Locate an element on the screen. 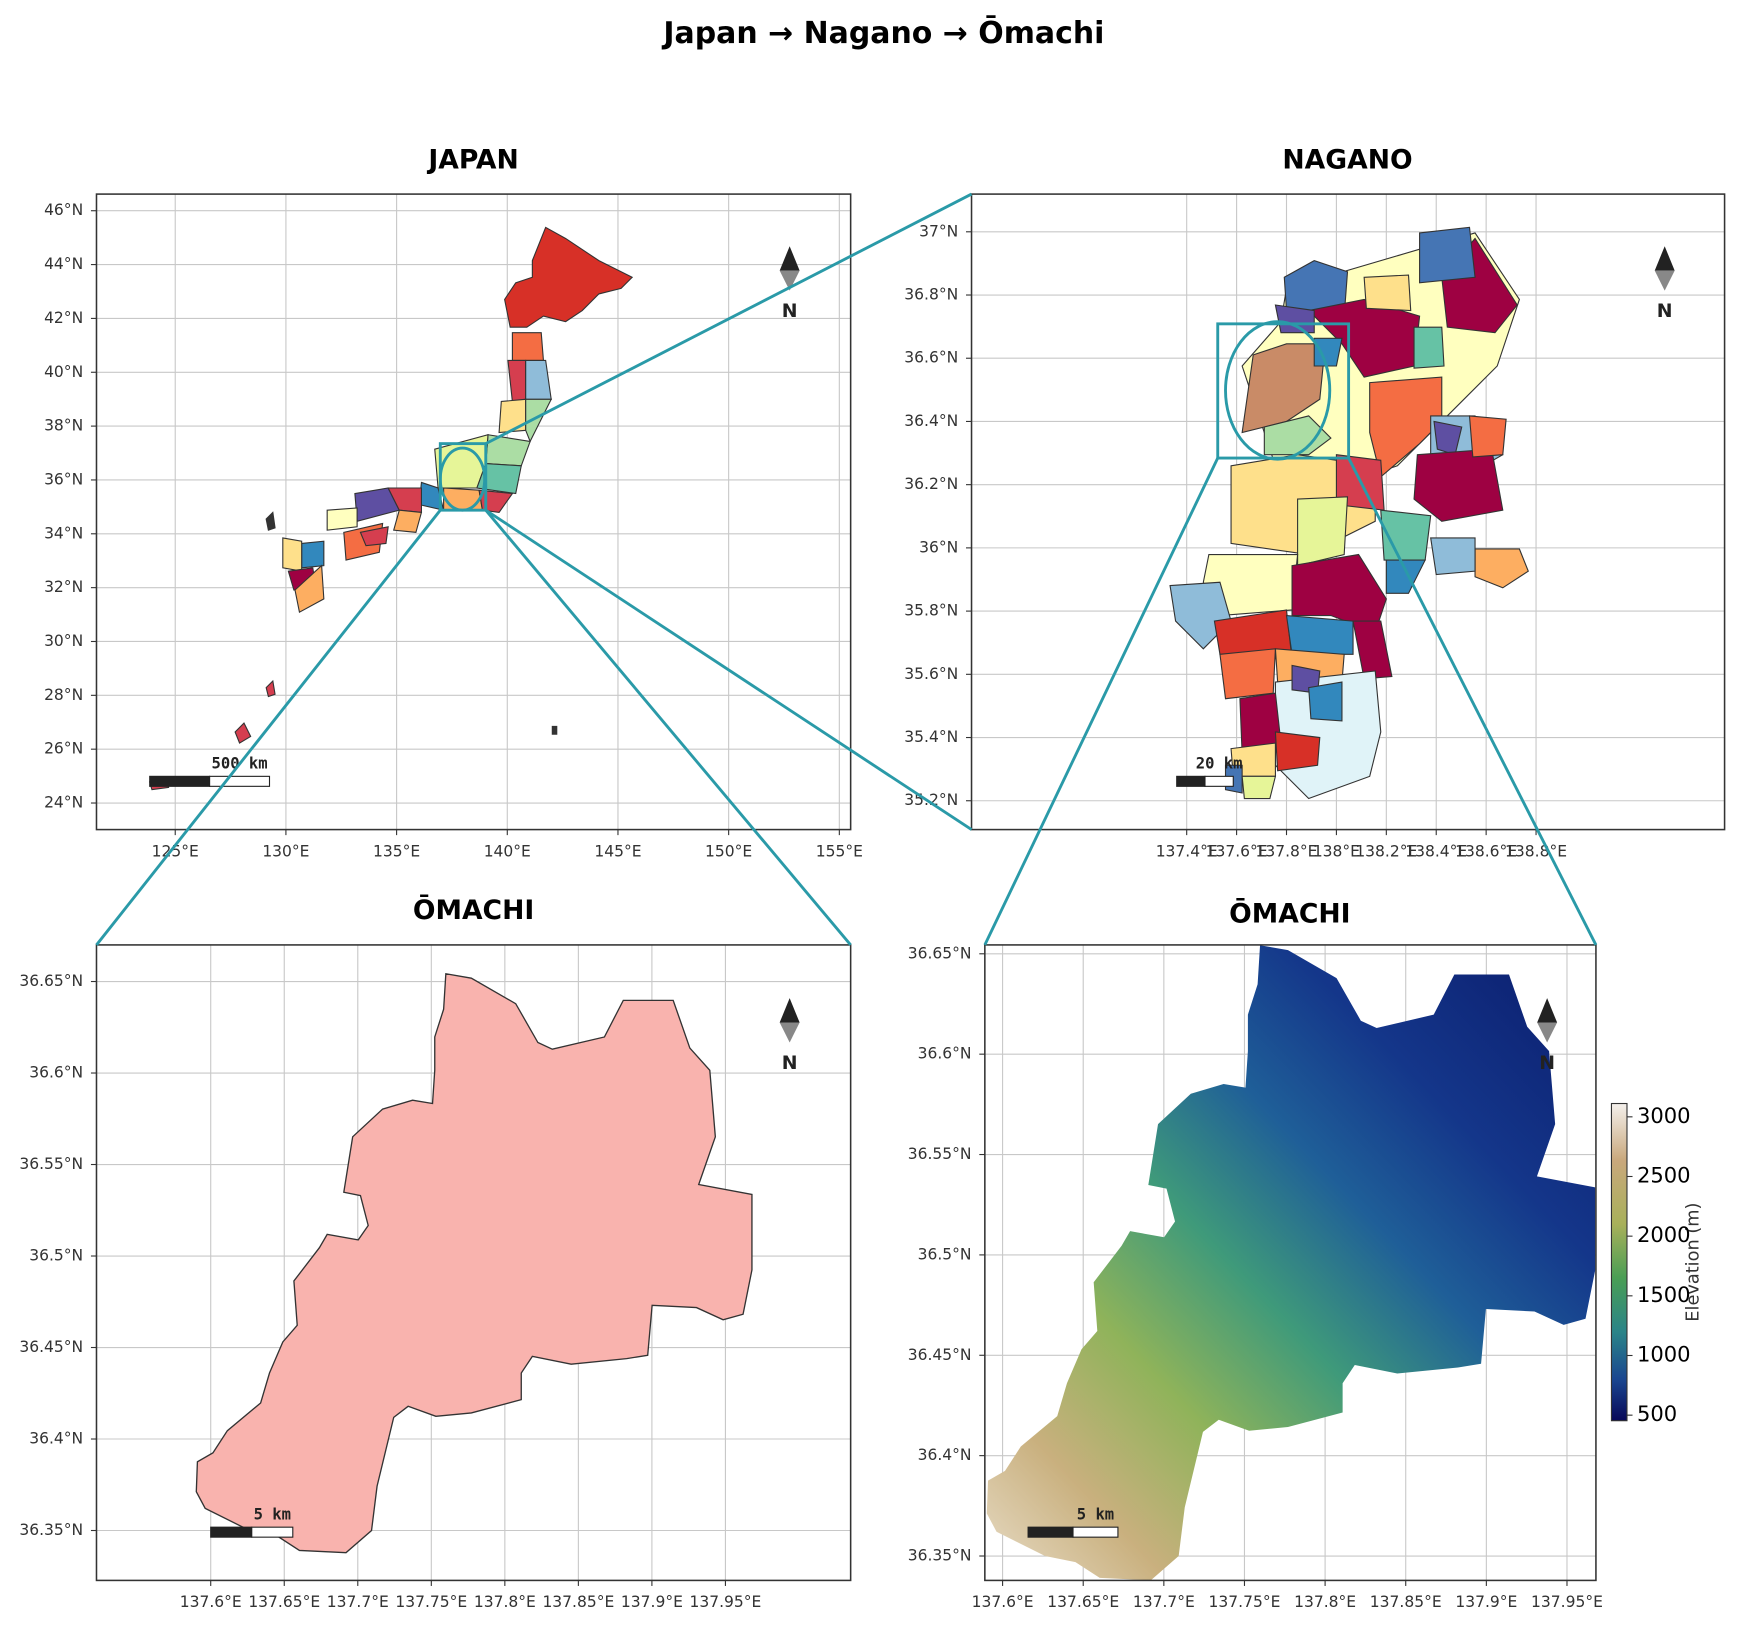  japan-map is located at coordinates (391, 508).